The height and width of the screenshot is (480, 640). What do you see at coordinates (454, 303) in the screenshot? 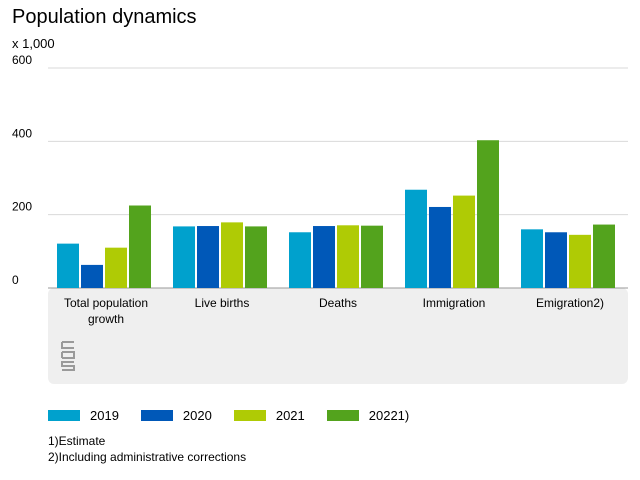
I see `x-category-label: Immigration` at bounding box center [454, 303].